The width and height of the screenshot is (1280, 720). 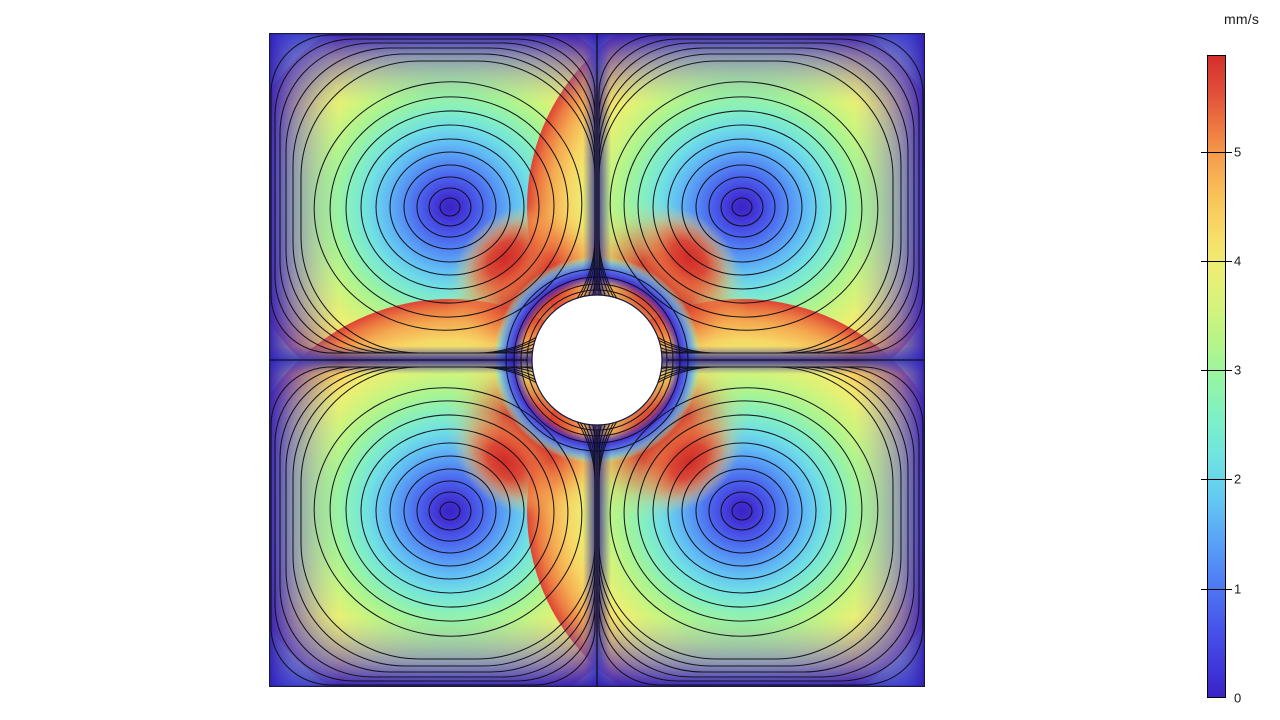 I want to click on colorbar-tick-label-2: 2, so click(x=1238, y=479).